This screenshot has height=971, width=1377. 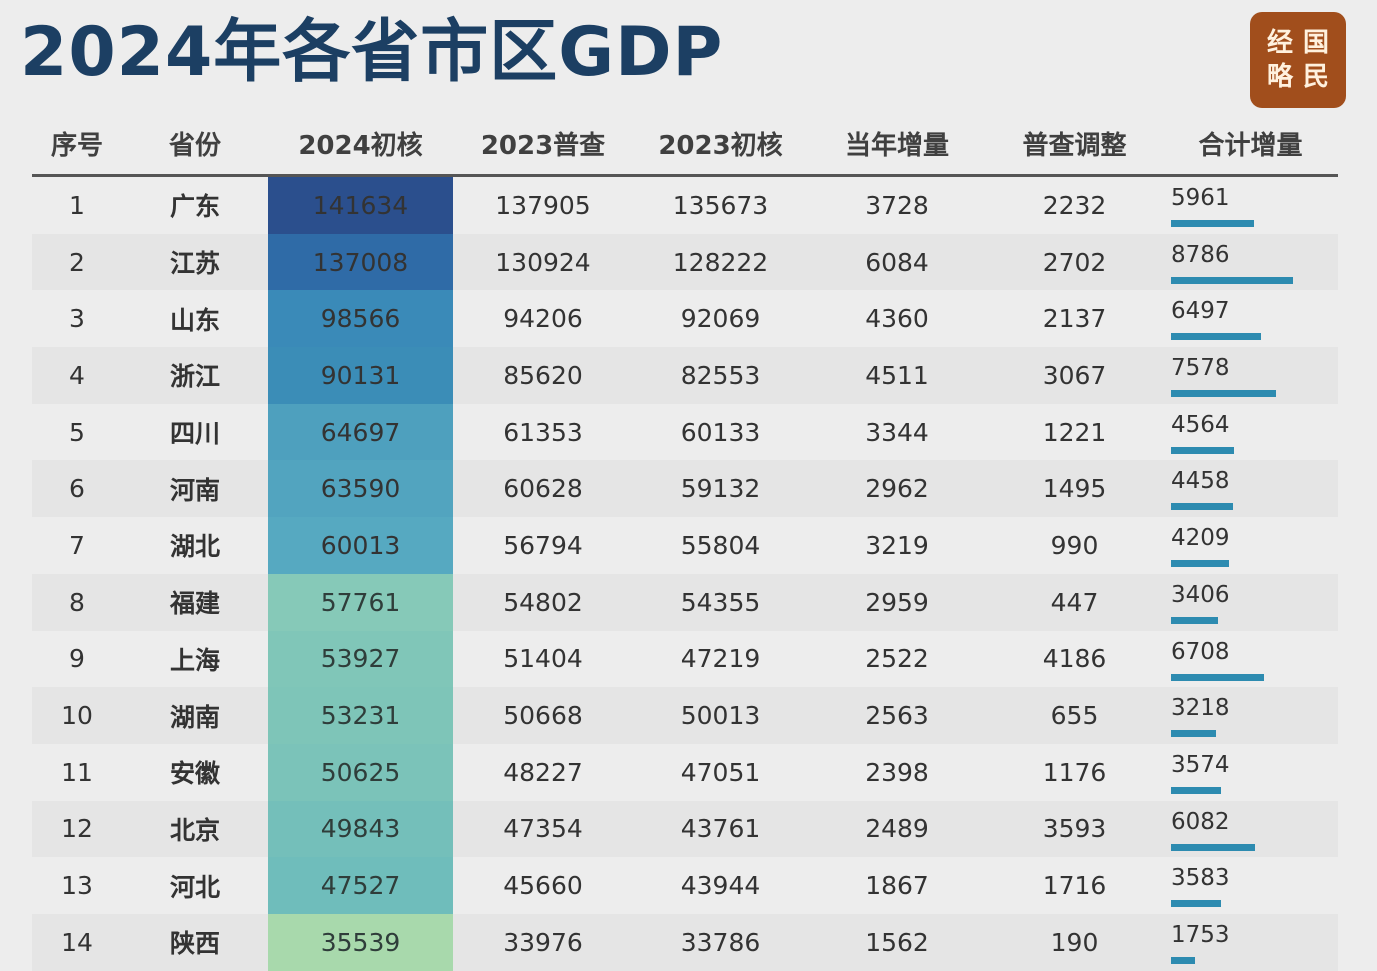 What do you see at coordinates (720, 375) in the screenshot?
I see `prelim2023-cell: 82553` at bounding box center [720, 375].